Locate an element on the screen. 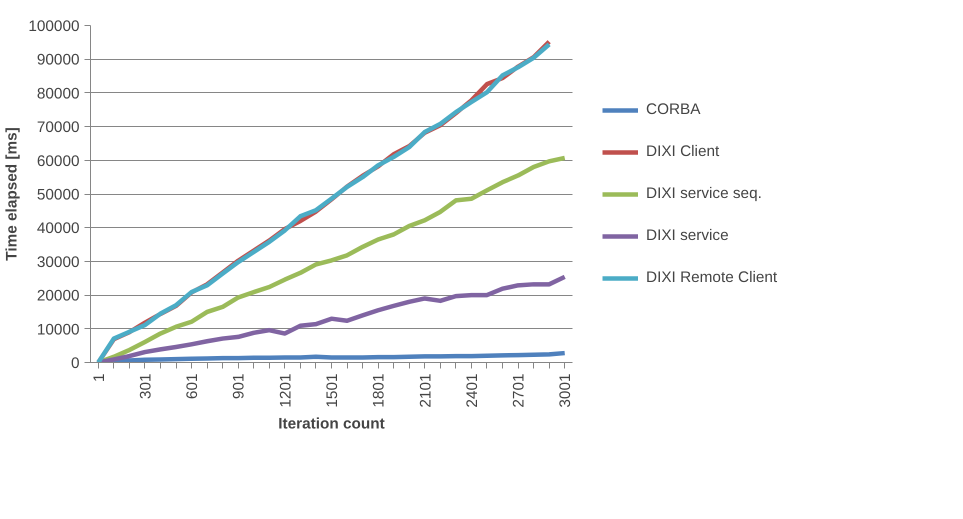  legend-label: CORBA is located at coordinates (674, 109).